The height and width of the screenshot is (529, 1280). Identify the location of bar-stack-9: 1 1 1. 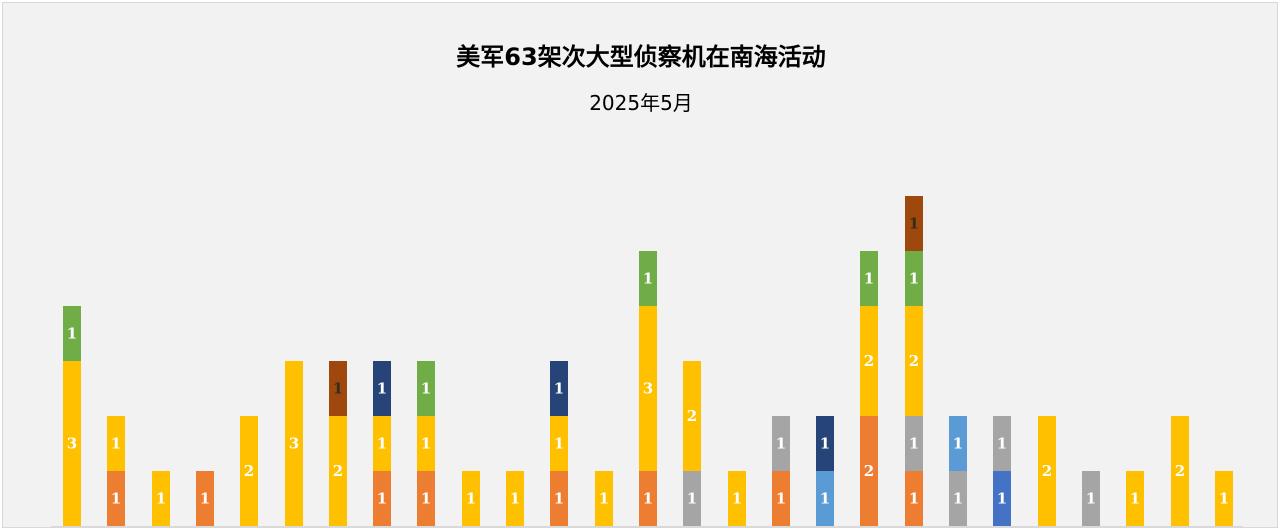
(426, 443).